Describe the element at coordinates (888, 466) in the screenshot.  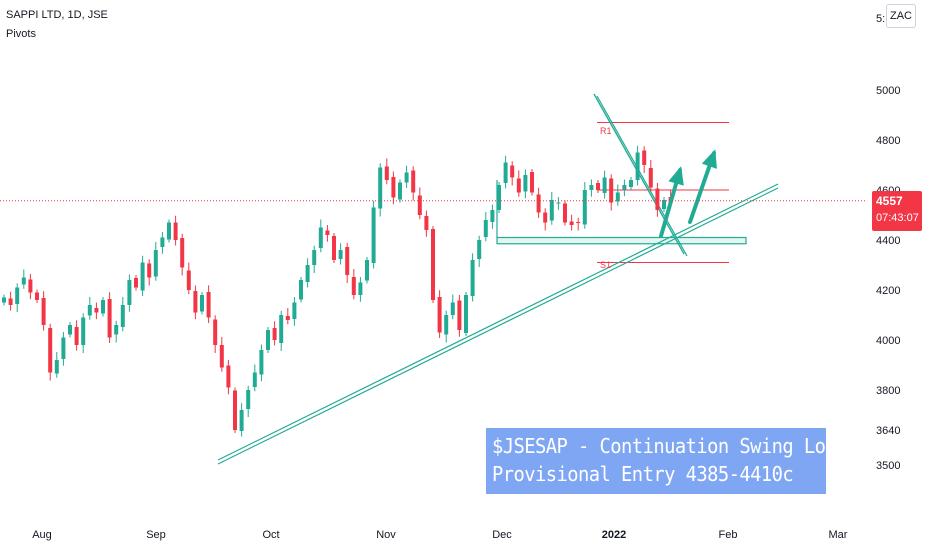
I see `y-tick-label: 3500` at that location.